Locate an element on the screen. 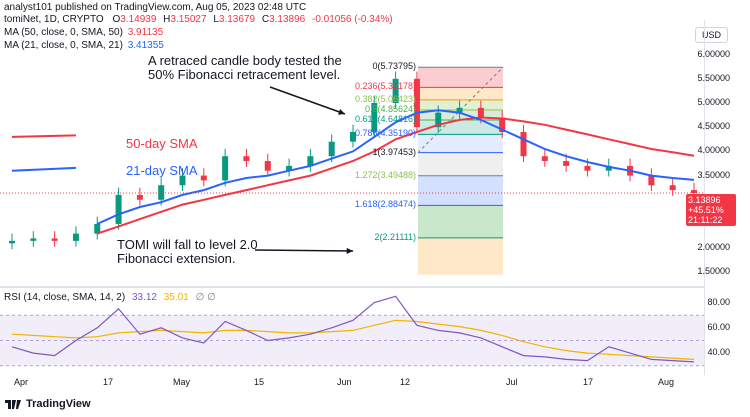 The width and height of the screenshot is (750, 417). ma50-legend: MA (50, close, 0, SMA, 50) 3.91135 is located at coordinates (83, 32).